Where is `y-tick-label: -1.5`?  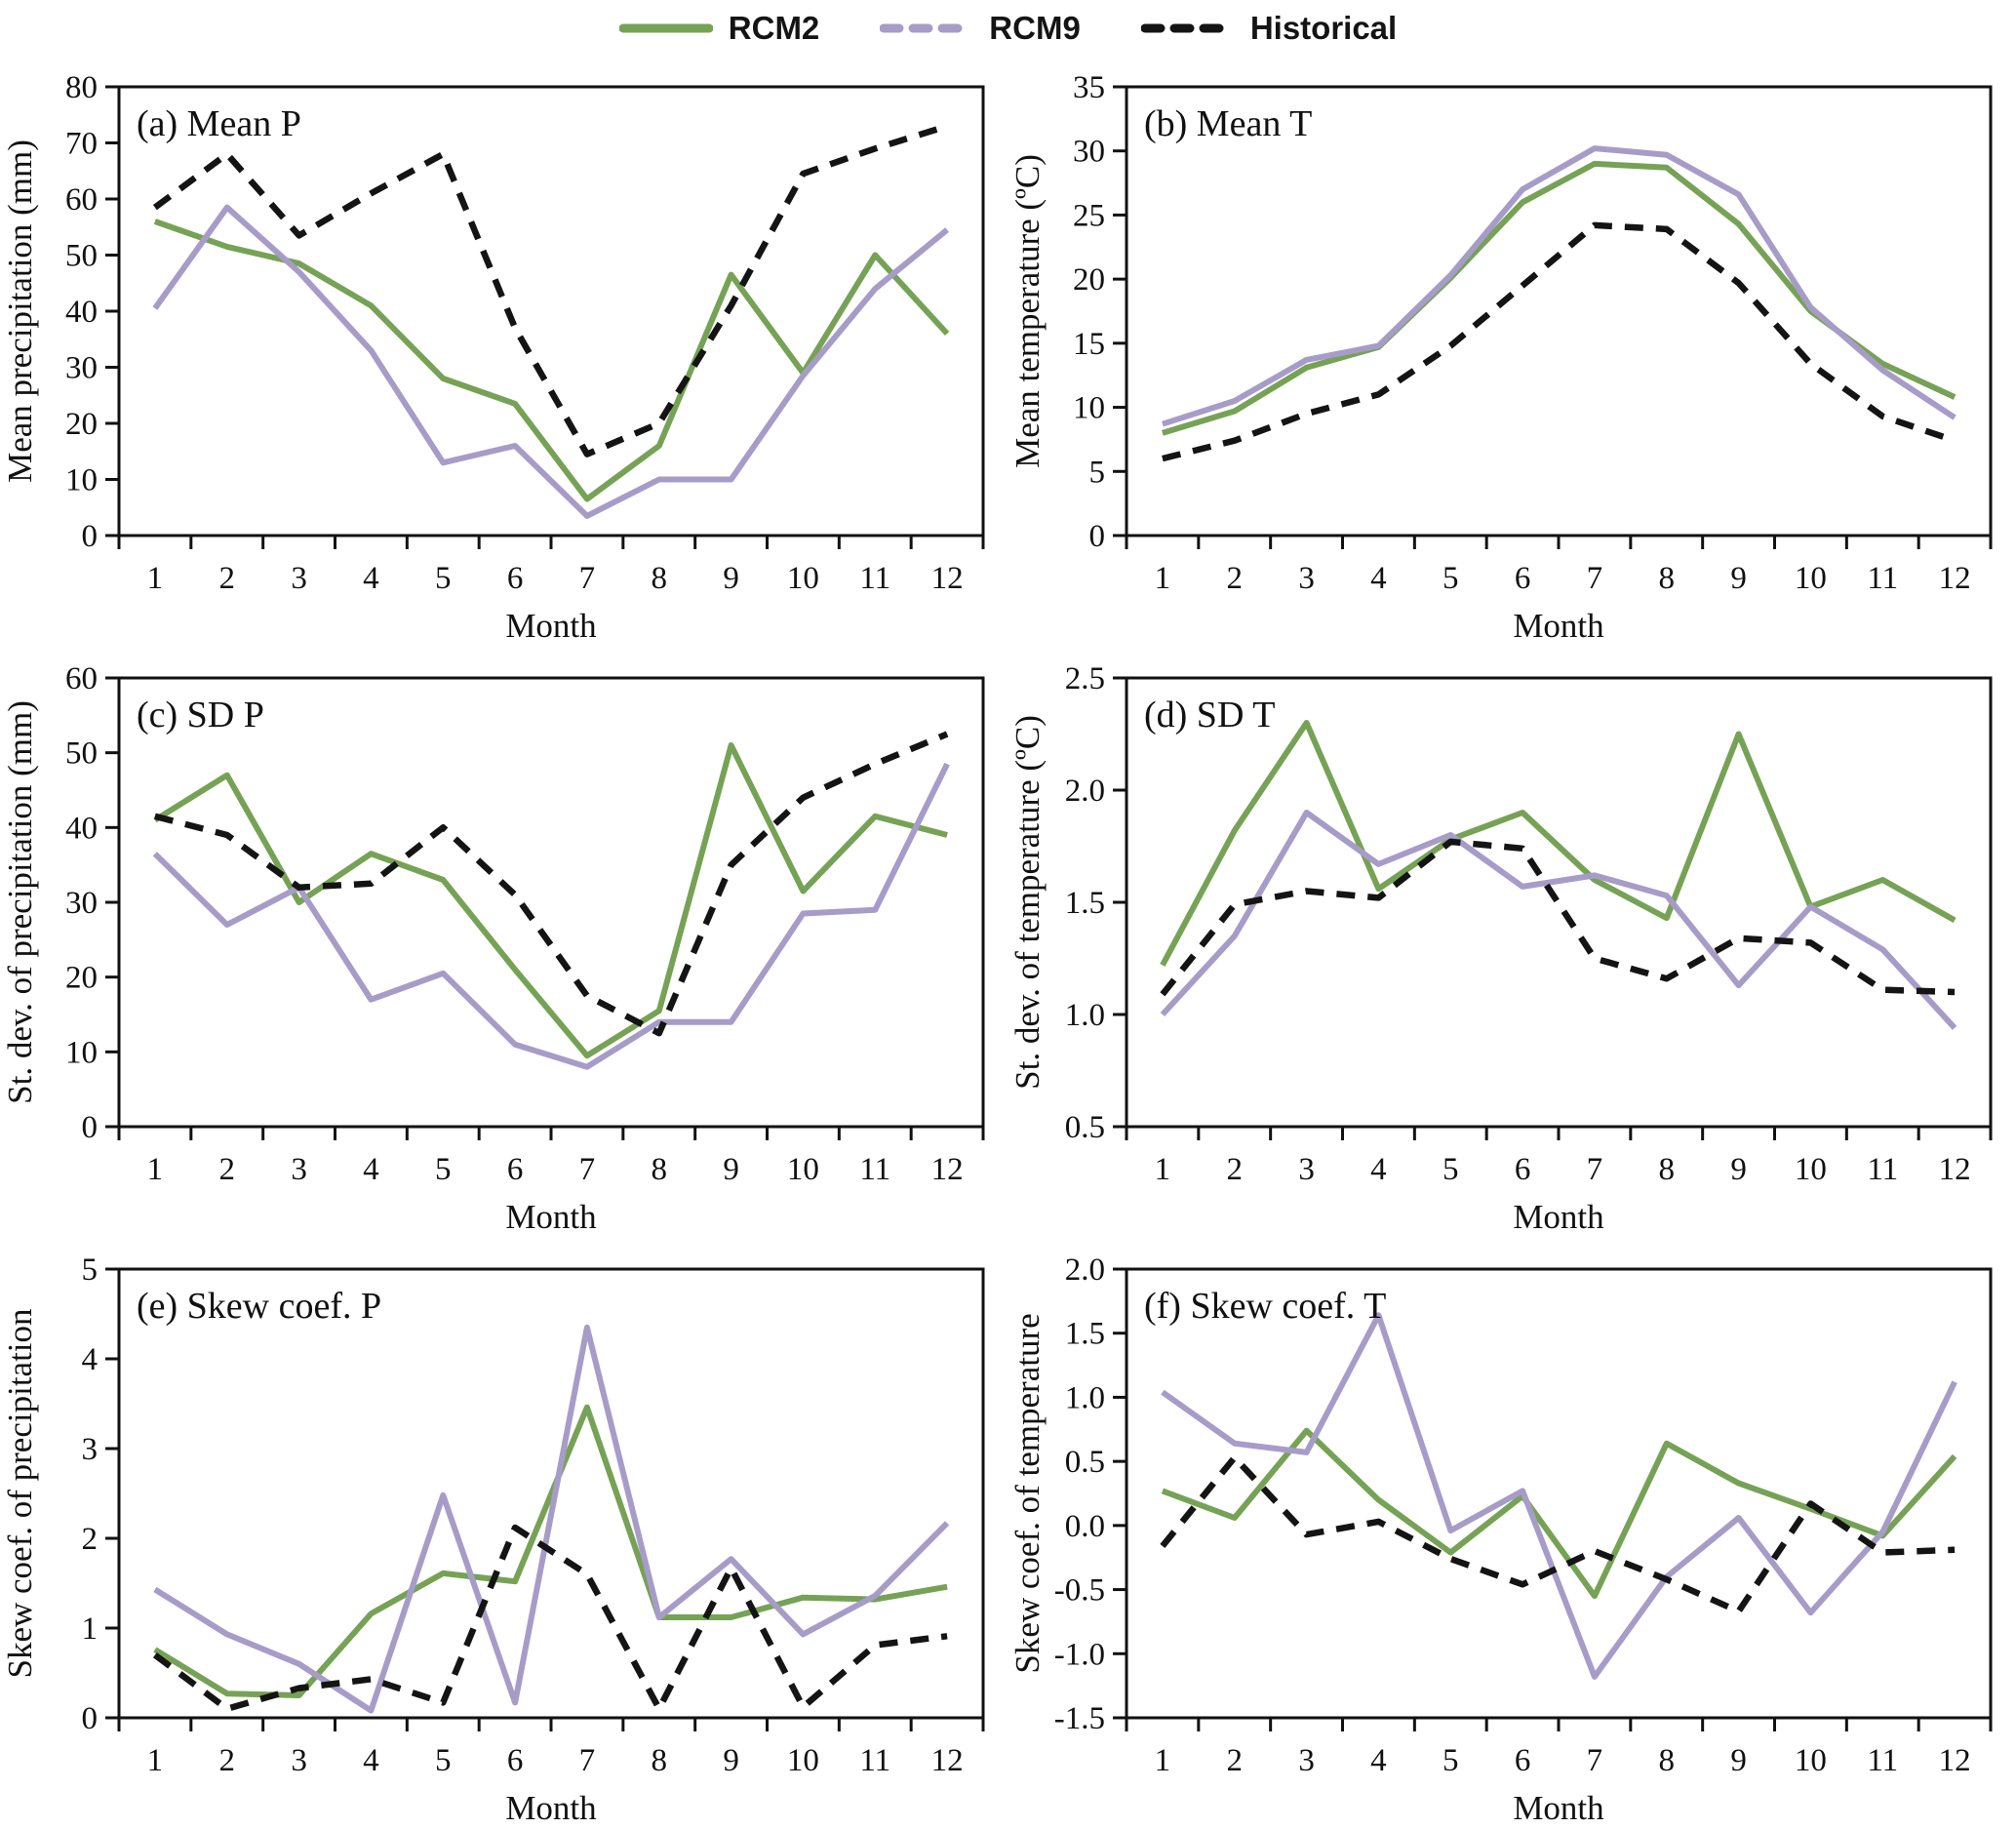
y-tick-label: -1.5 is located at coordinates (1079, 1719).